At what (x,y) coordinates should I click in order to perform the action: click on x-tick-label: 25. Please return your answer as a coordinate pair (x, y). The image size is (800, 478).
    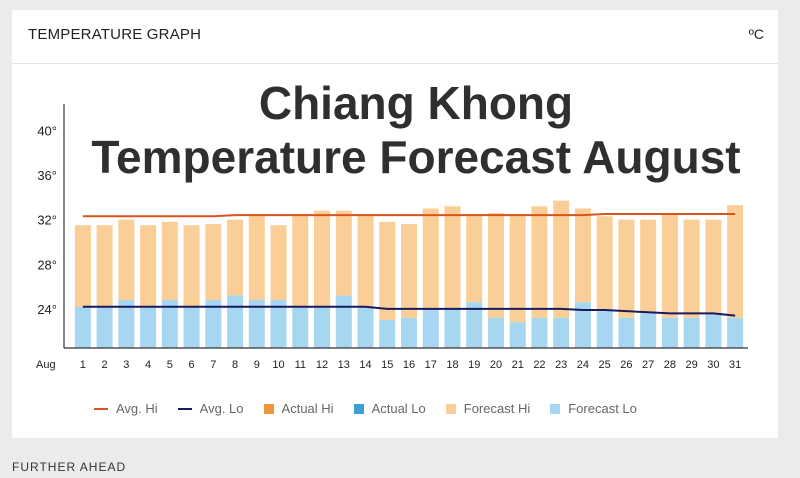
    Looking at the image, I should click on (605, 365).